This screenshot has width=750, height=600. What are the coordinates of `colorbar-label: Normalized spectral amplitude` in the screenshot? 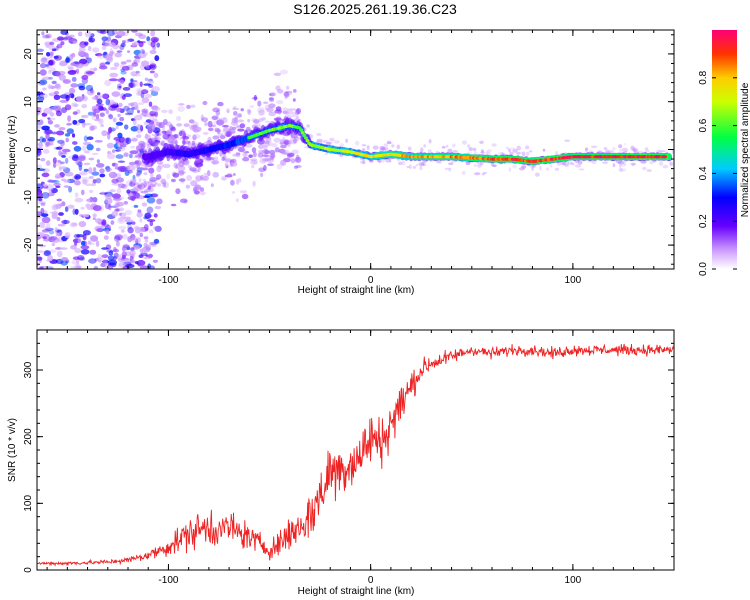 It's located at (745, 149).